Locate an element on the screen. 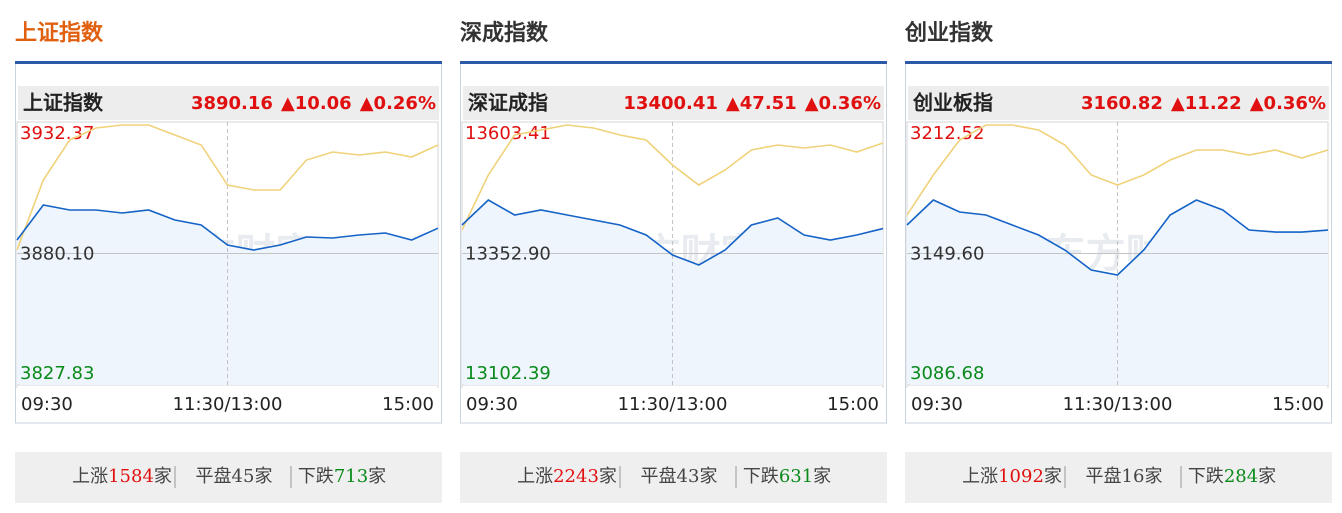  quote-change: ▲10.06 is located at coordinates (316, 103).